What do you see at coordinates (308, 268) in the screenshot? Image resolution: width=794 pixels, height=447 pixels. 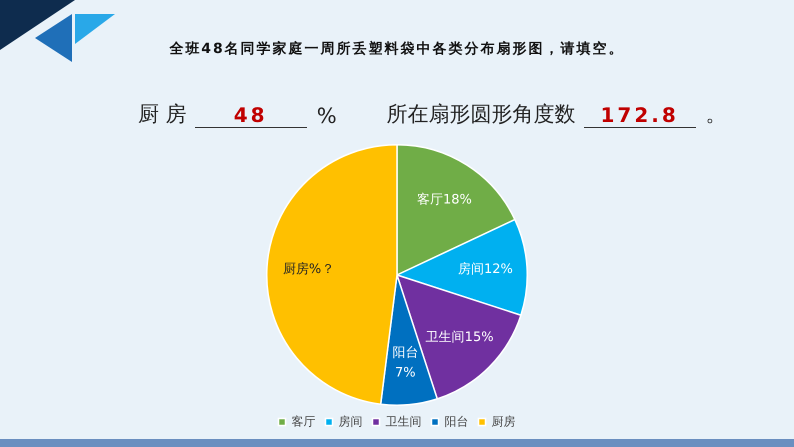 I see `data-label: 厨房%？` at bounding box center [308, 268].